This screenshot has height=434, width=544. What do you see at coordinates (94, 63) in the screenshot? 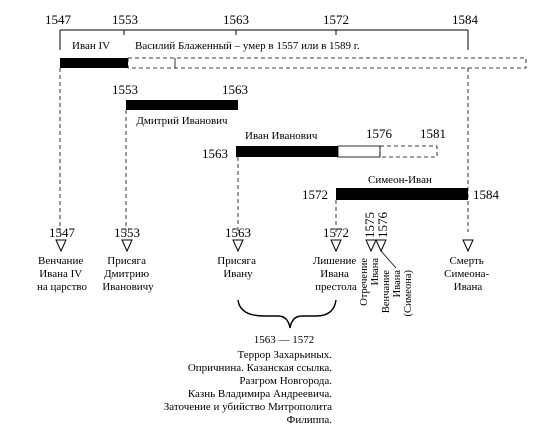
I see `ivan-iv-bar` at bounding box center [94, 63].